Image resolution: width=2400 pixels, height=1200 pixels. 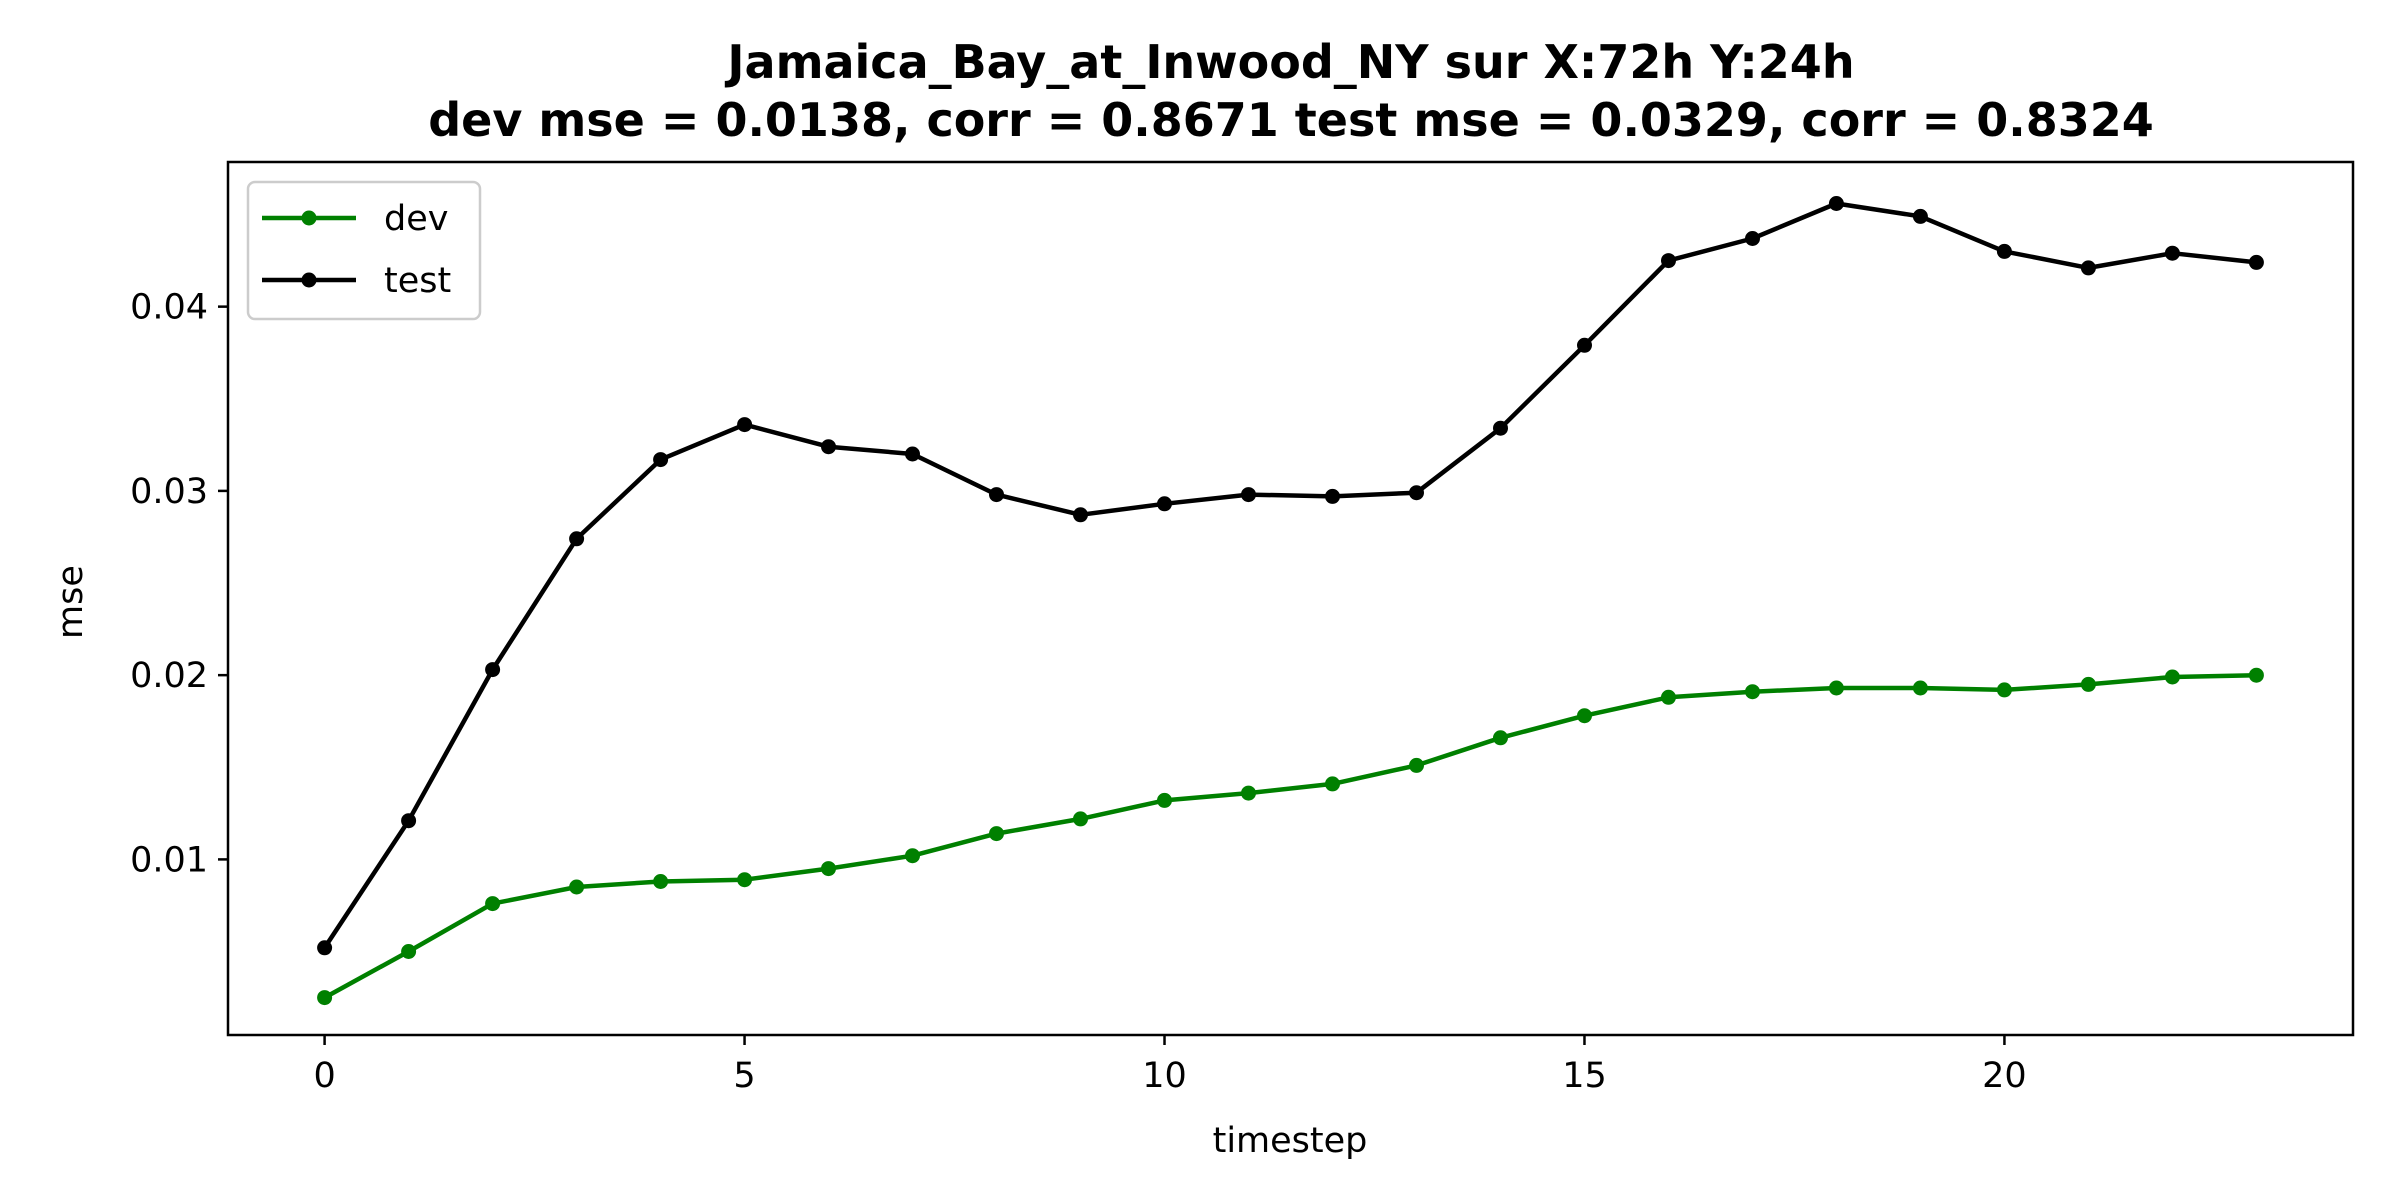 I want to click on x-tick-label: 10, so click(x=1164, y=1076).